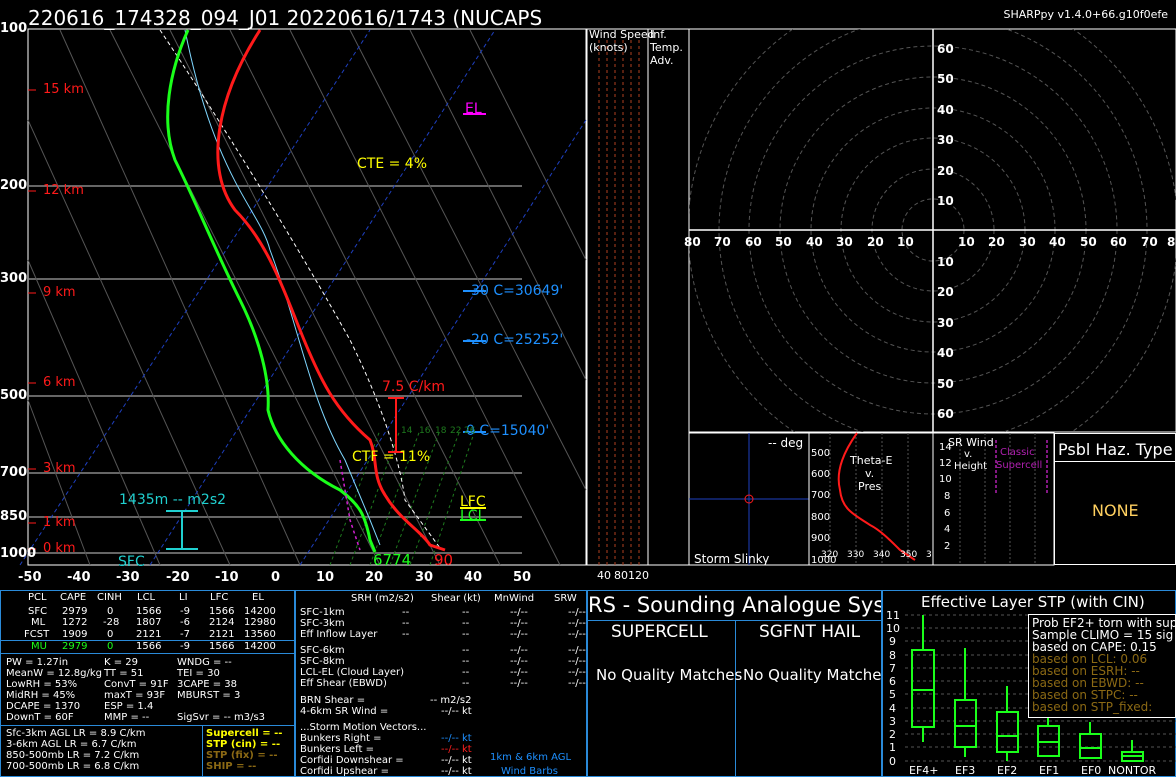 This screenshot has width=1176, height=777. Describe the element at coordinates (14, 516) in the screenshot. I see `pressure-label: 850` at that location.